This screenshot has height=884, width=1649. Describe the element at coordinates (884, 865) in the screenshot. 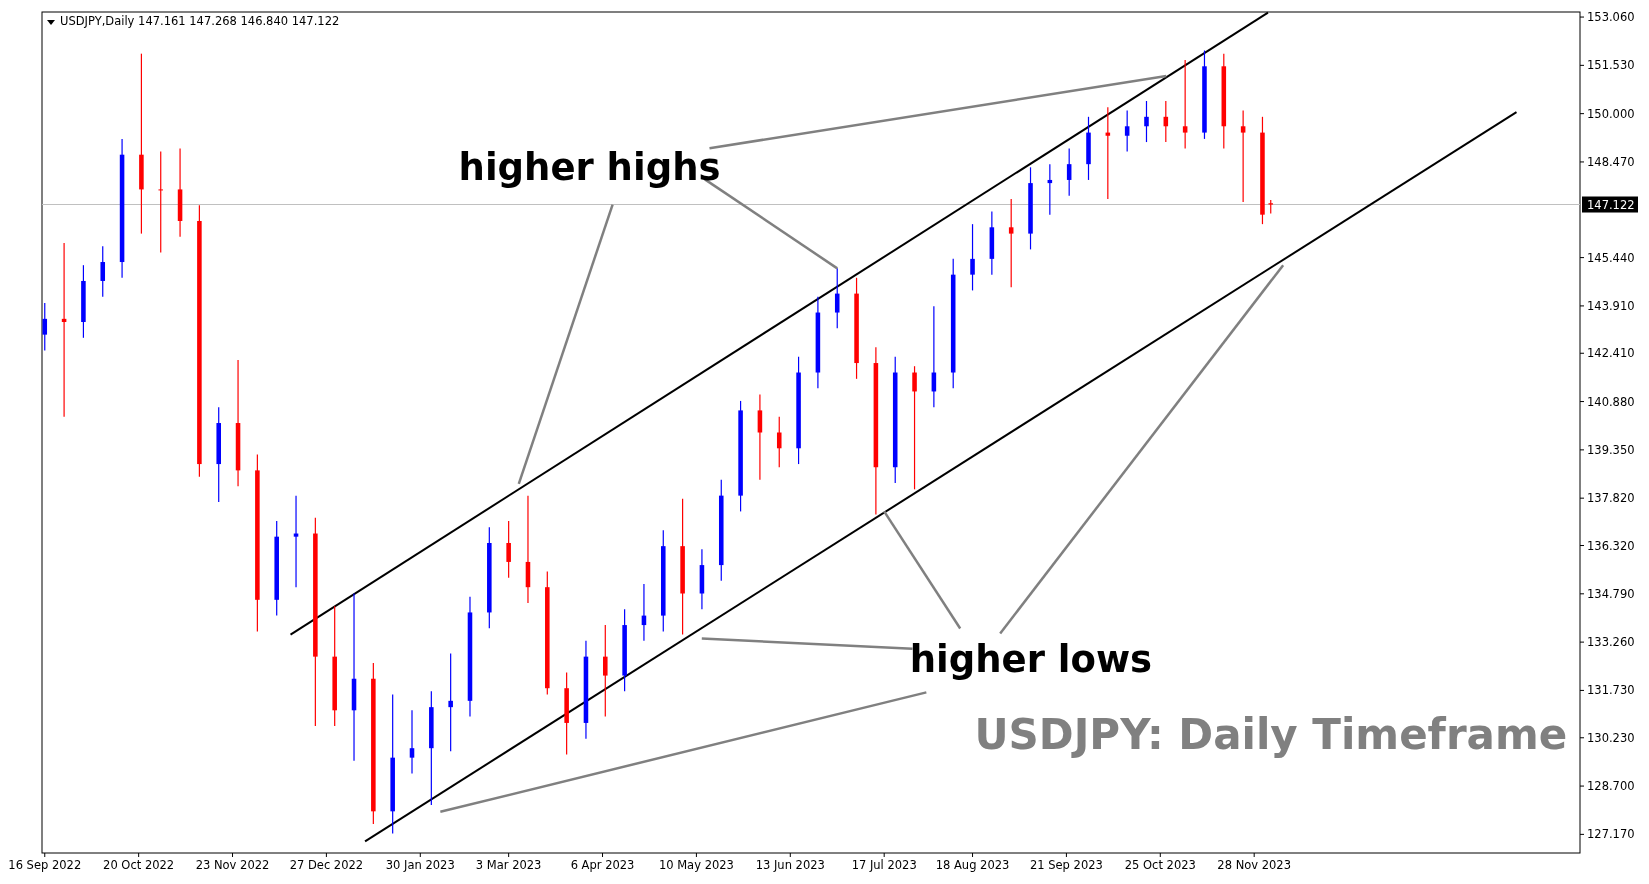

I see `x-tick-label: 17 Jul 2023` at that location.